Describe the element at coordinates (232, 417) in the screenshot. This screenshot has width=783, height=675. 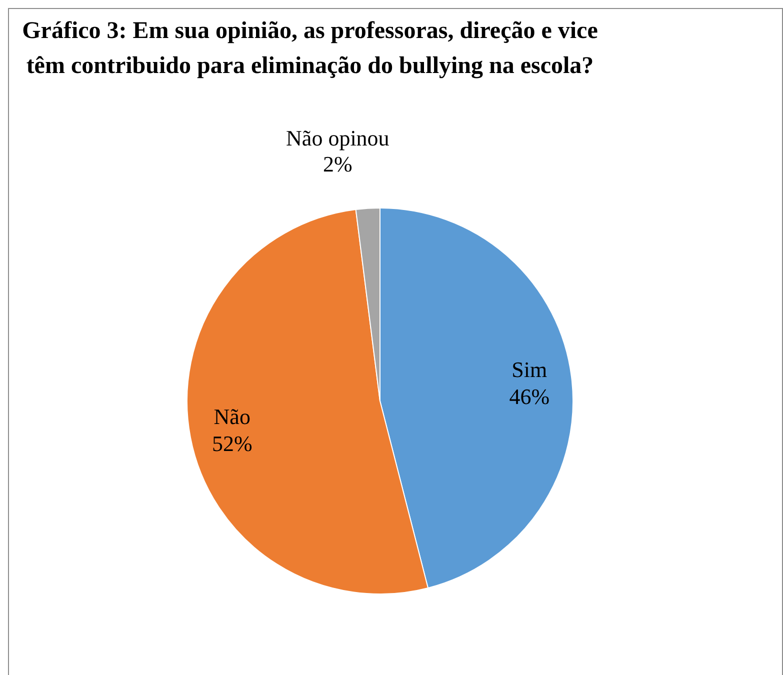
I see `slice-label: Não` at that location.